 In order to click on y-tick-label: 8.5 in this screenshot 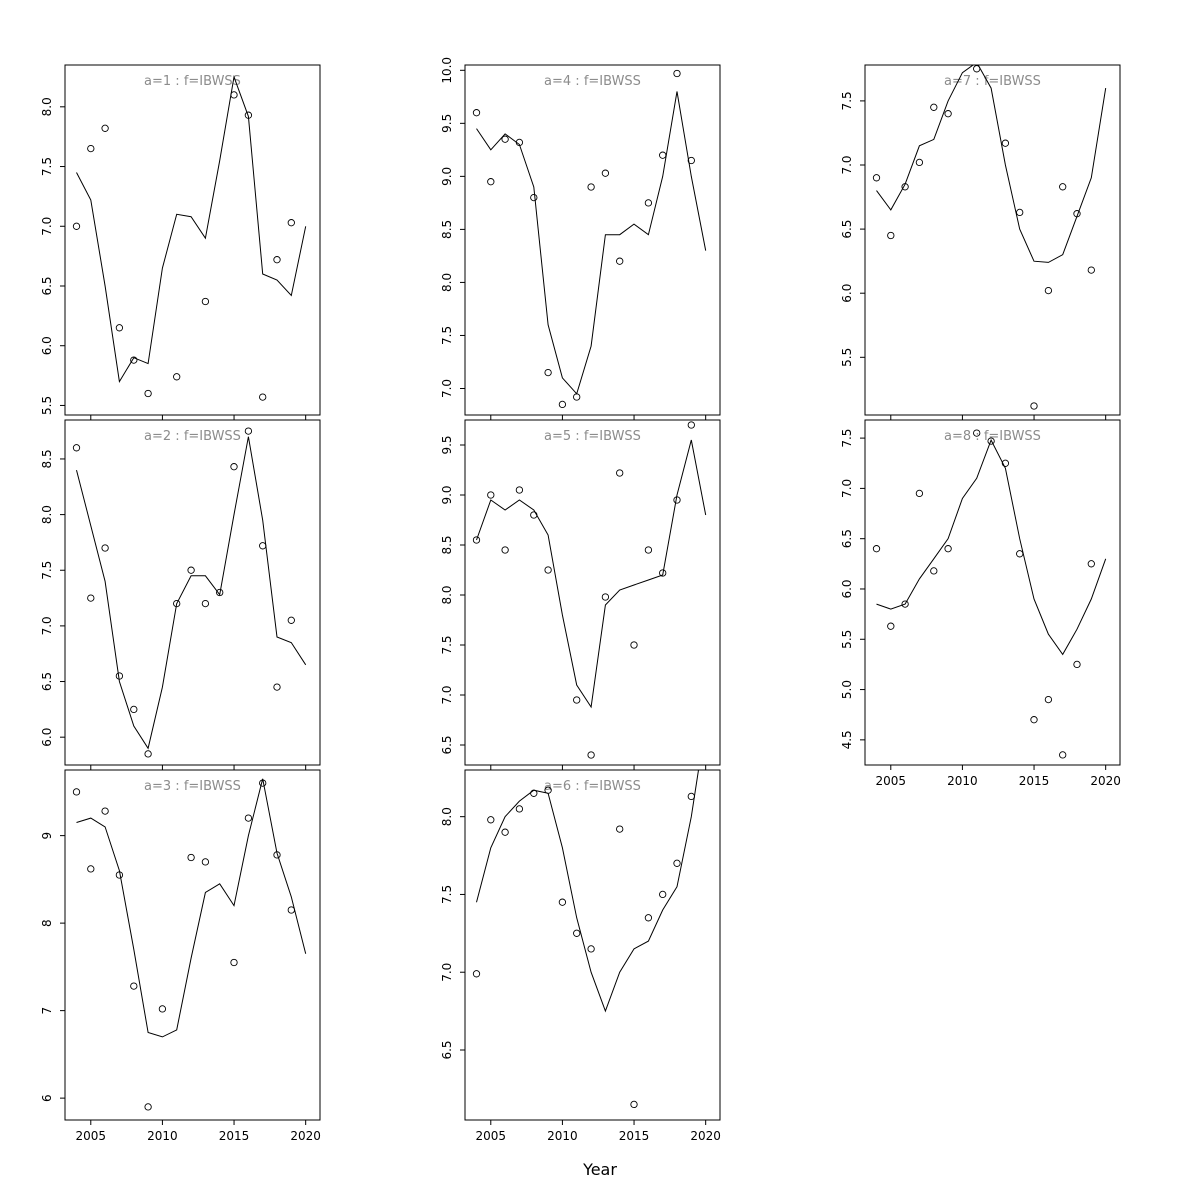, I will do `click(447, 229)`.